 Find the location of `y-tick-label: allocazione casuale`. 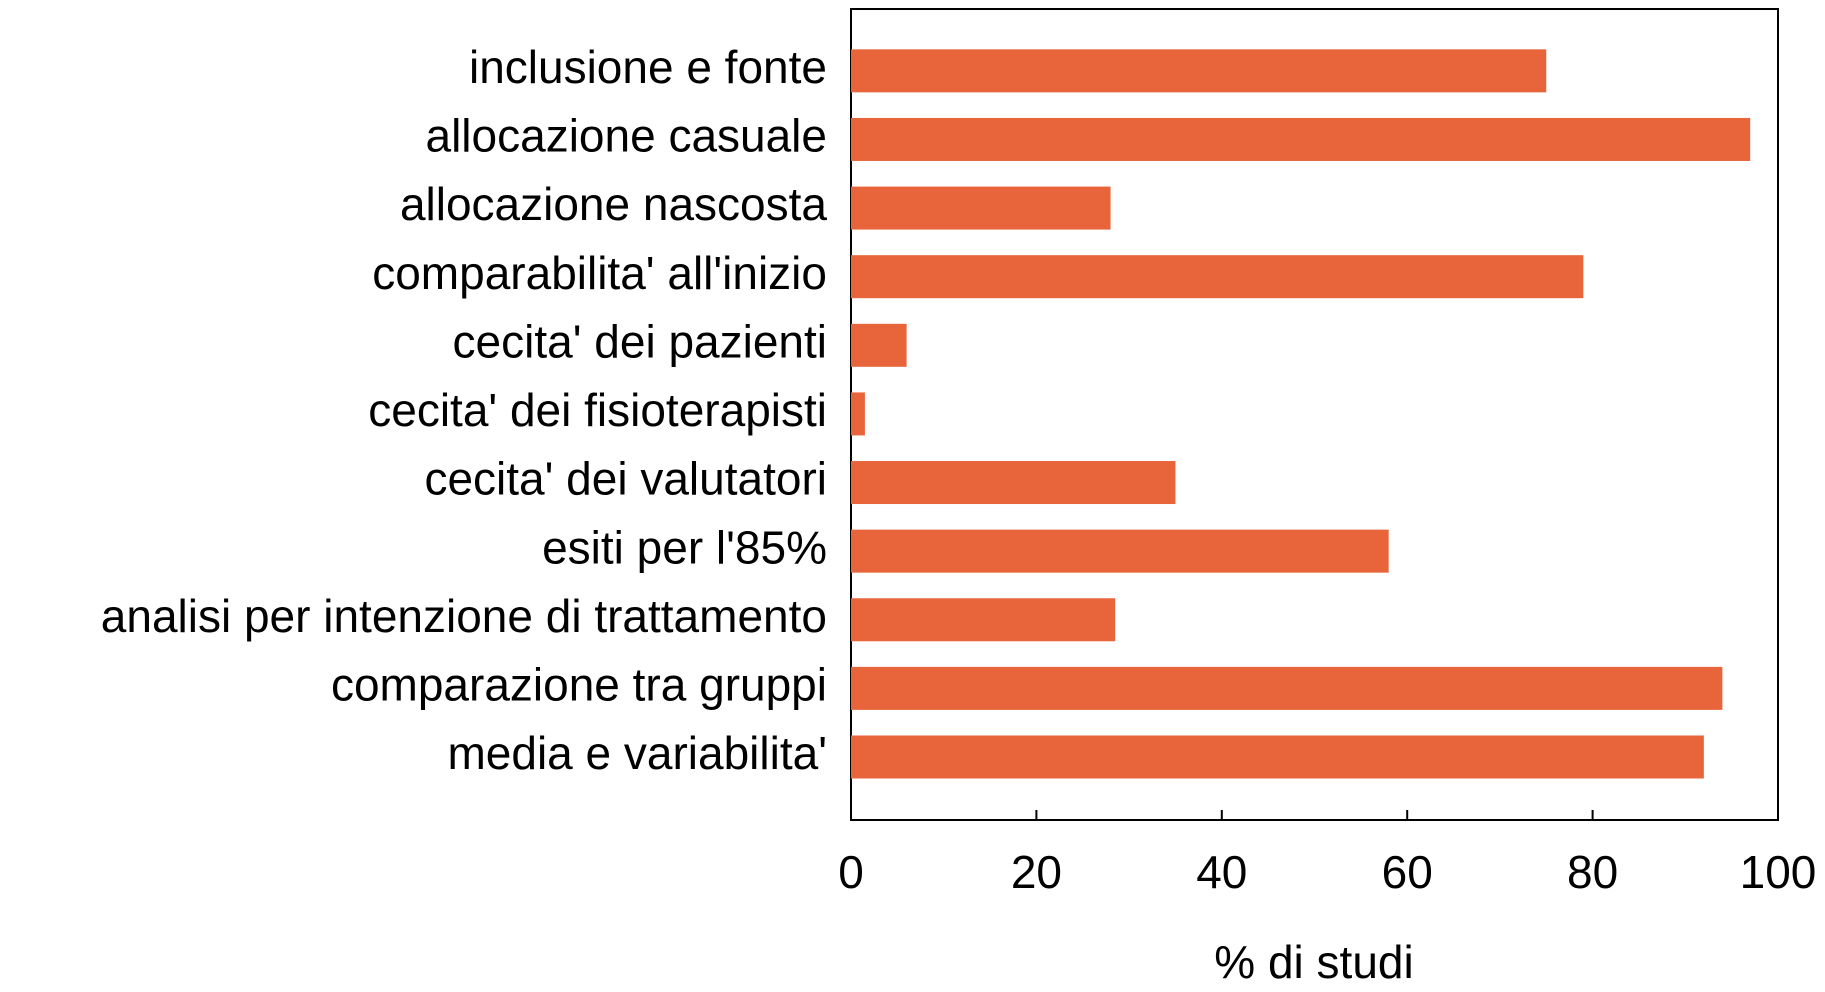

y-tick-label: allocazione casuale is located at coordinates (627, 136).